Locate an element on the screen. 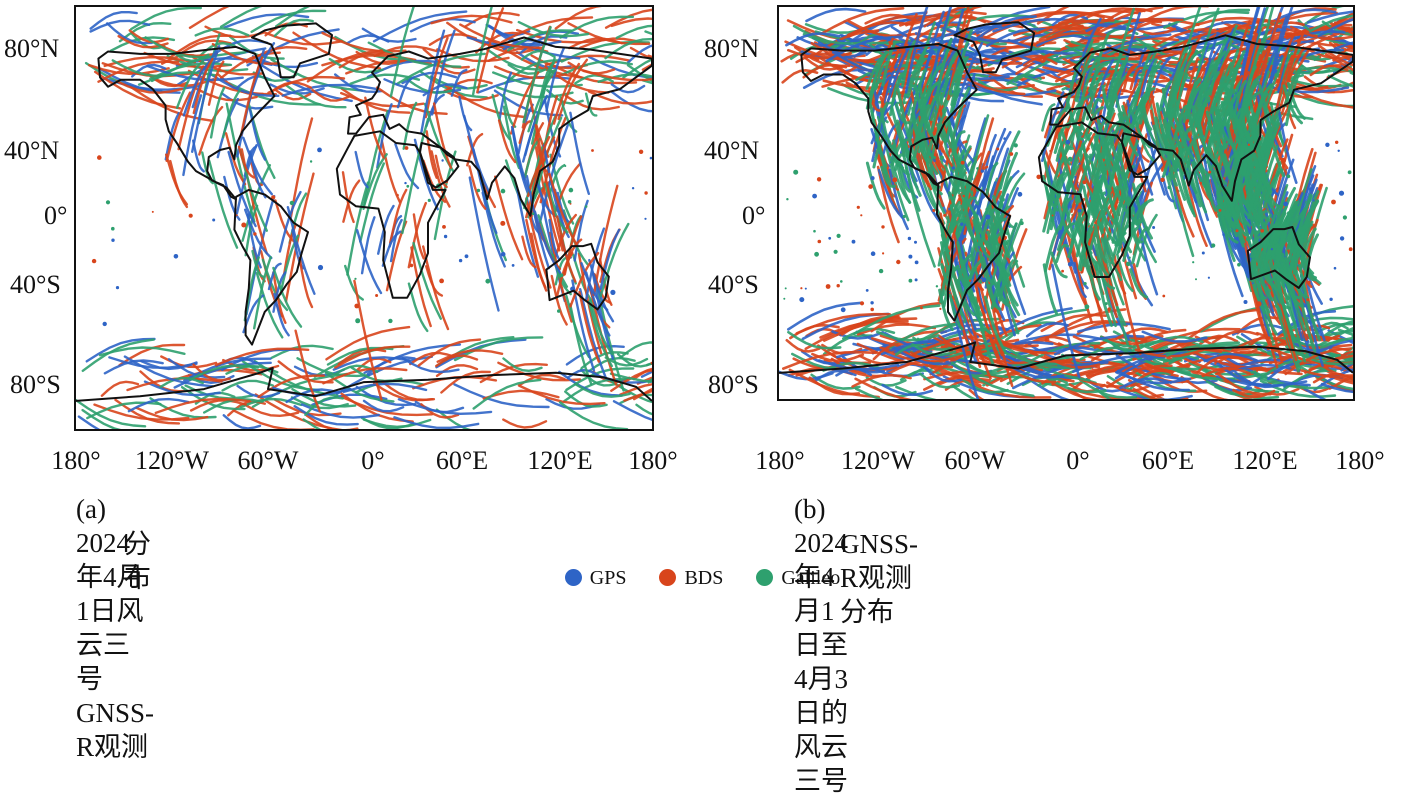  lat-label-0: 0° is located at coordinates (55, 216).